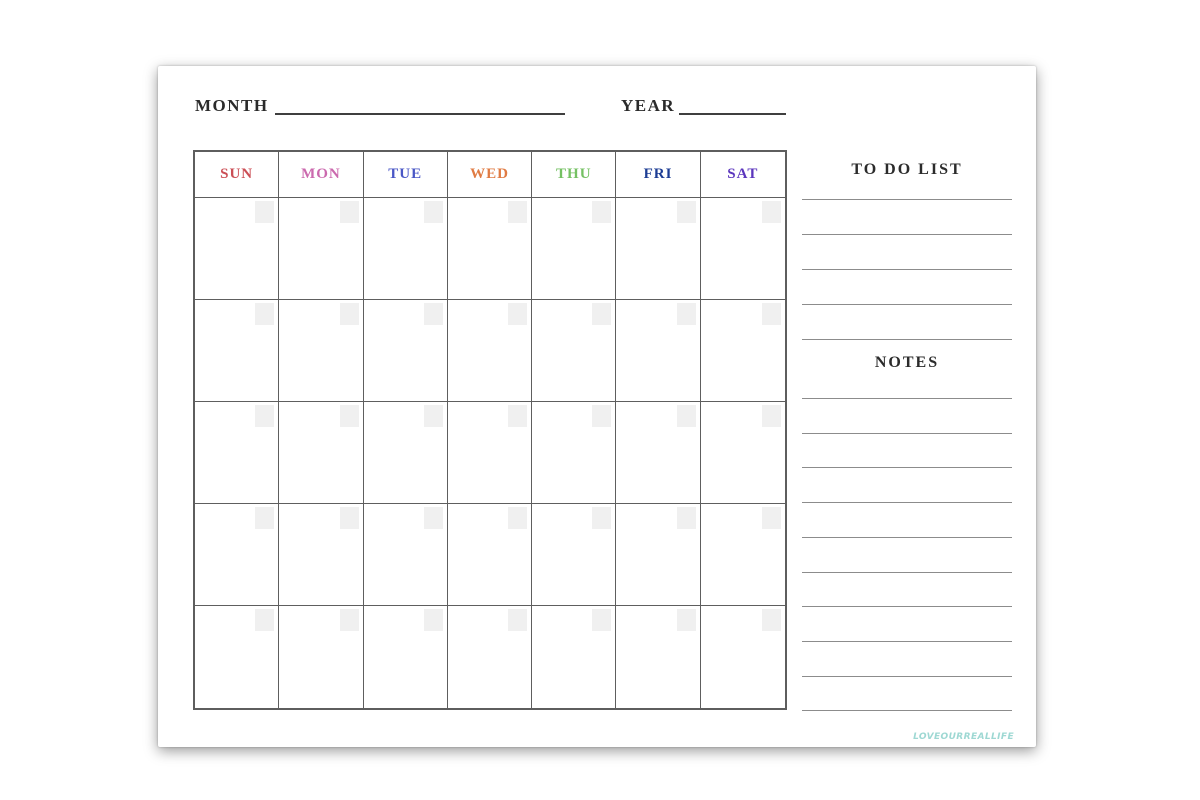  I want to click on calendar-cell-r1-c7, so click(742, 249).